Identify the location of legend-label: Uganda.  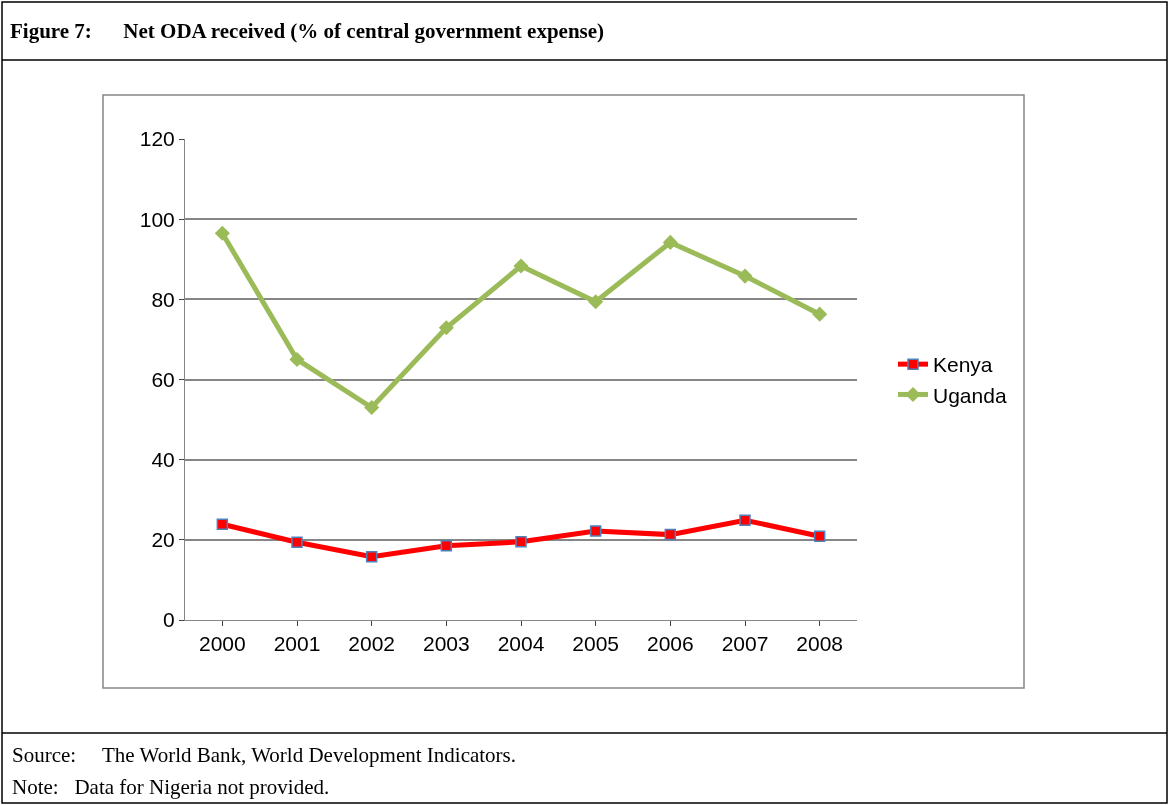
(970, 395).